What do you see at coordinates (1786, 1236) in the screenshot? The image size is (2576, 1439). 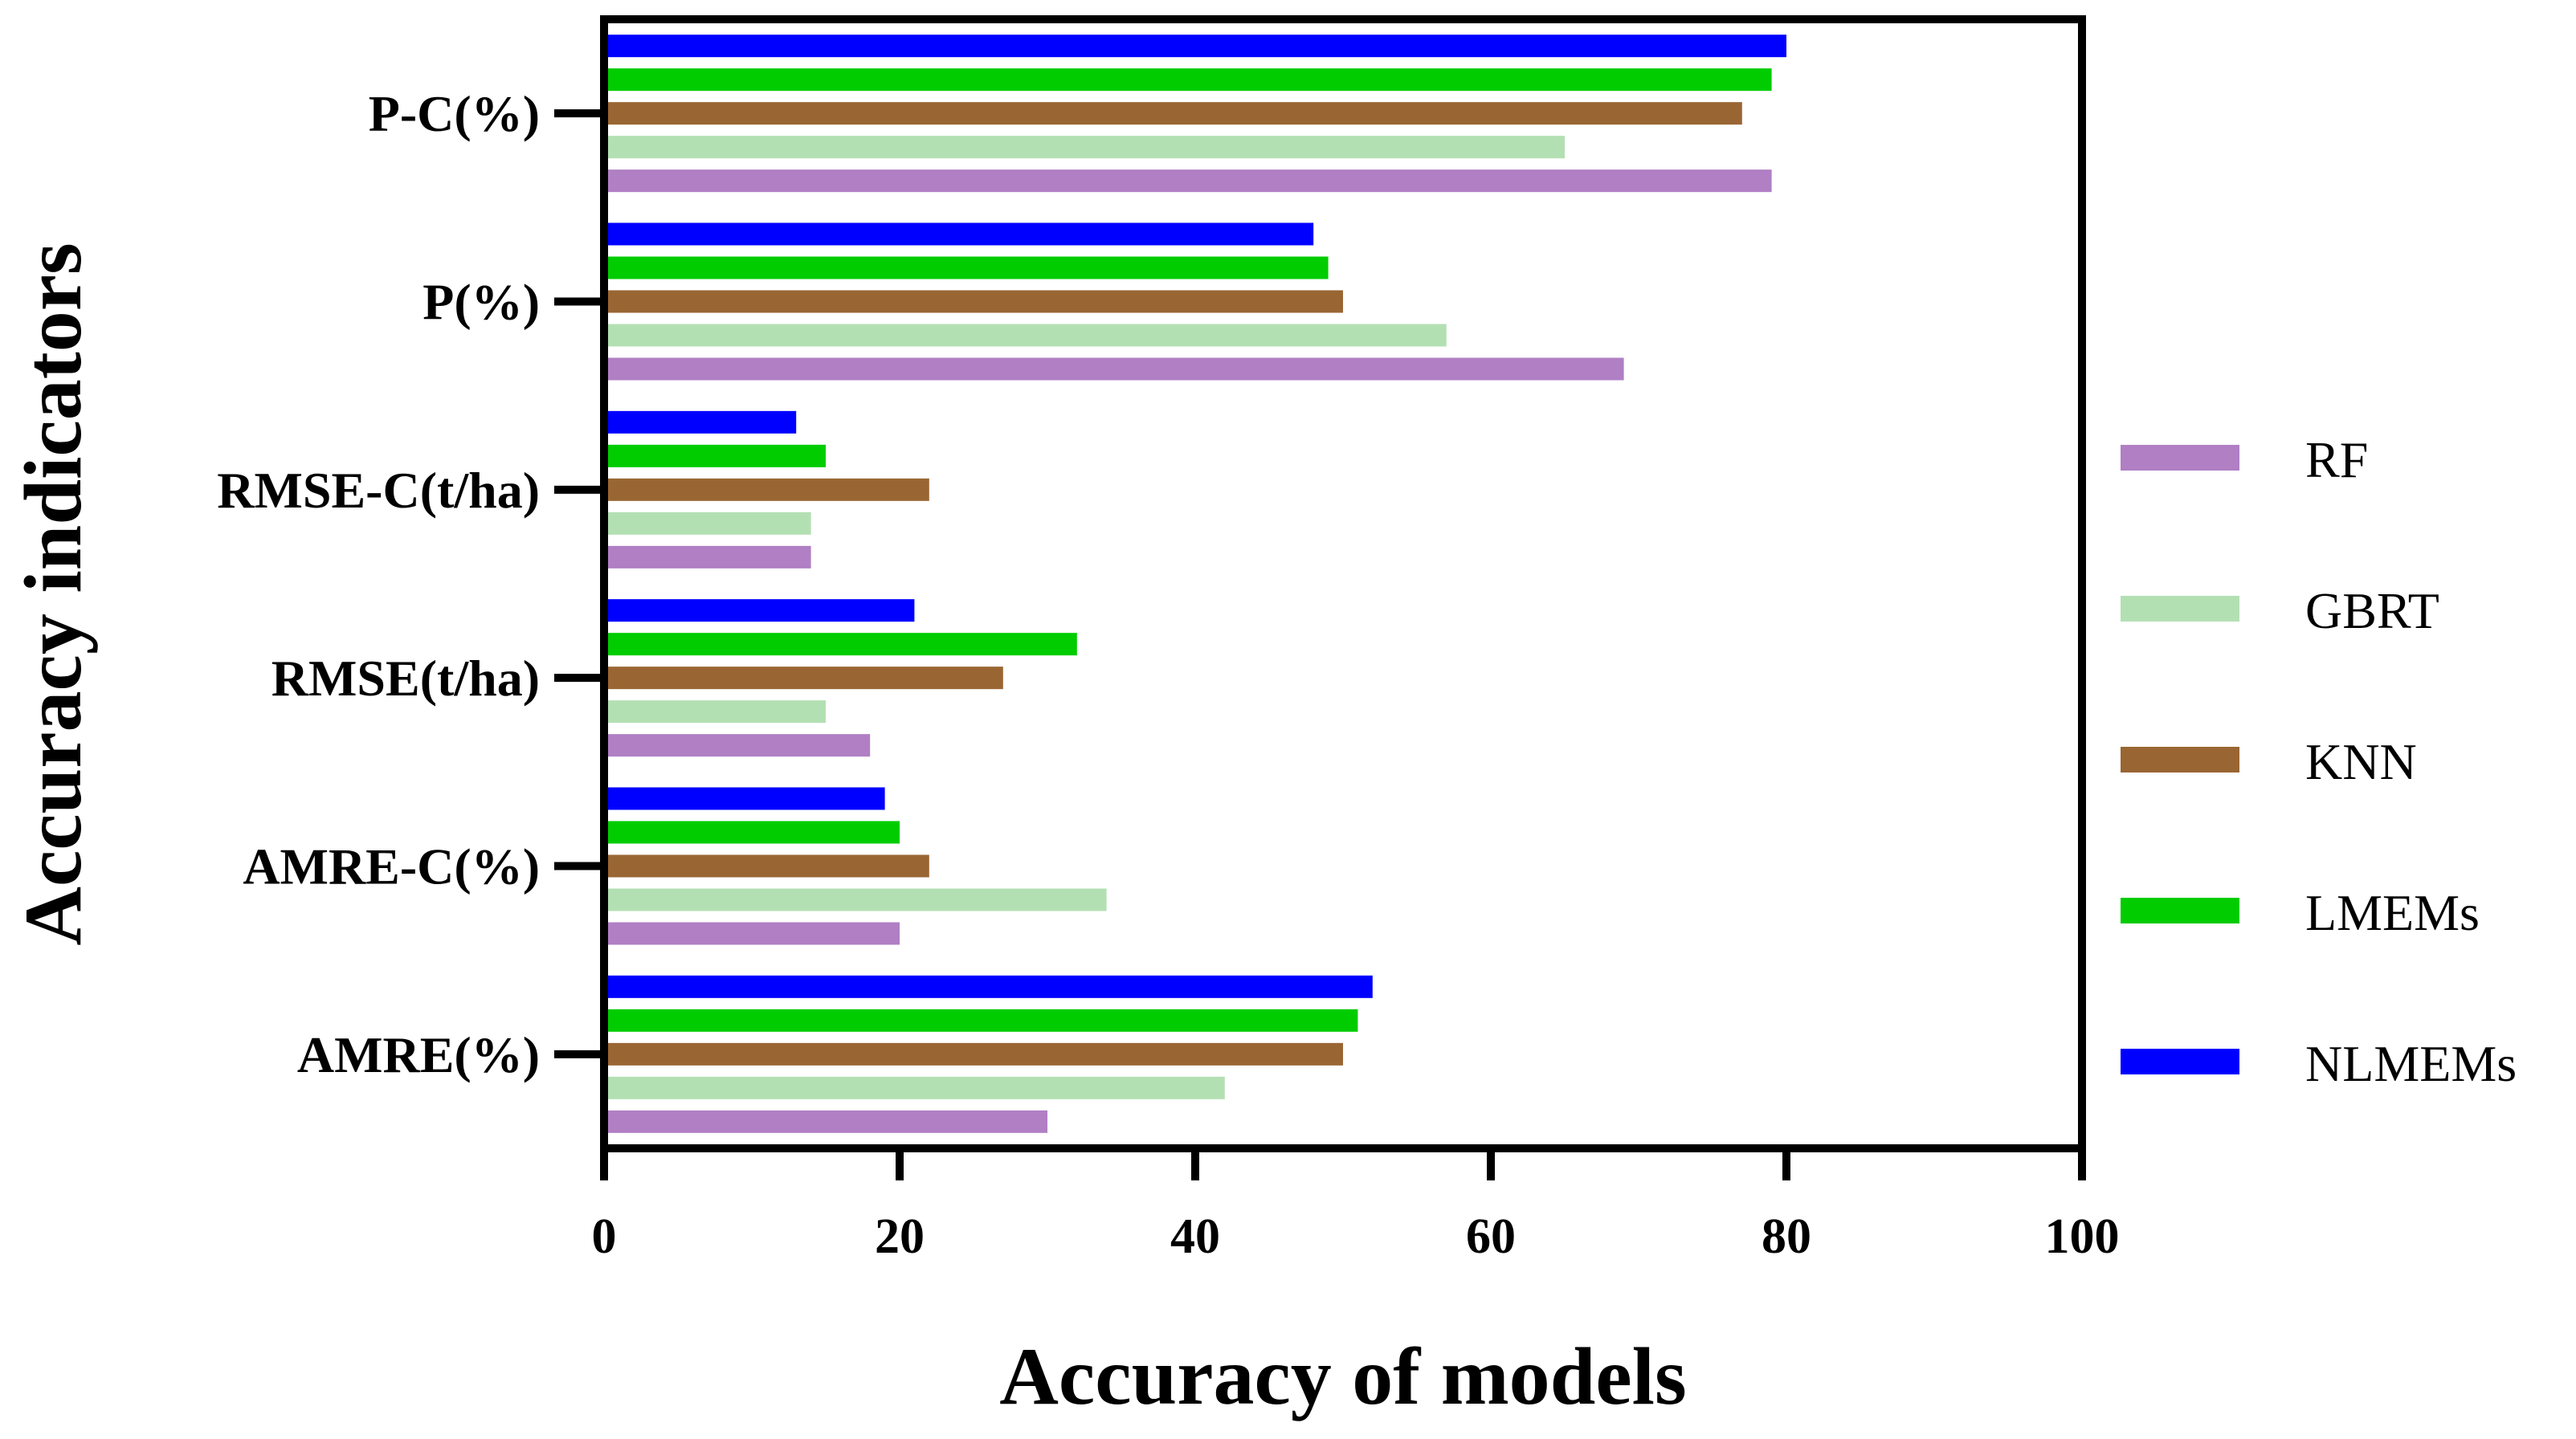 I see `x-tick-label: 80` at bounding box center [1786, 1236].